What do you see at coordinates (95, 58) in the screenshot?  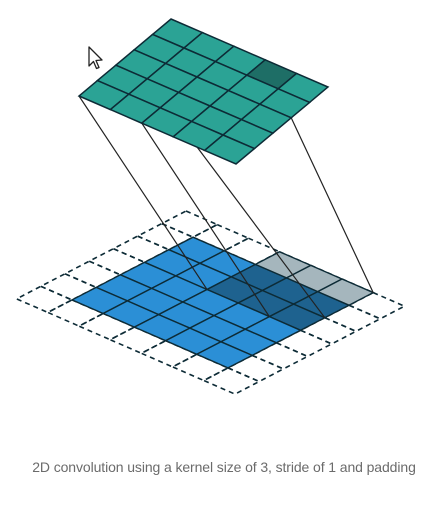 I see `mouse-cursor-icon` at bounding box center [95, 58].